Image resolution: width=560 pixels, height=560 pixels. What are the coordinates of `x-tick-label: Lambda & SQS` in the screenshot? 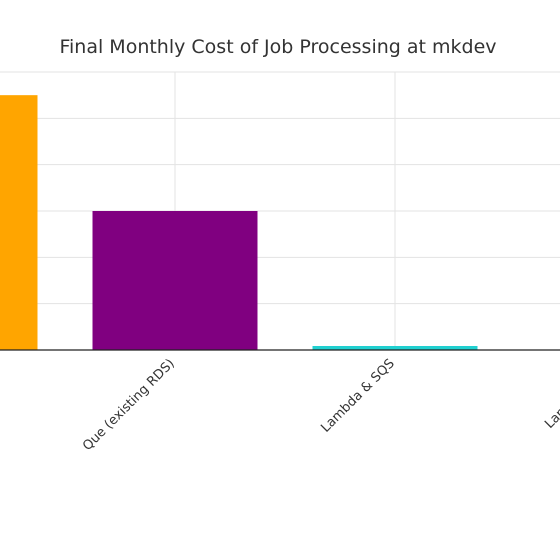 It's located at (358, 396).